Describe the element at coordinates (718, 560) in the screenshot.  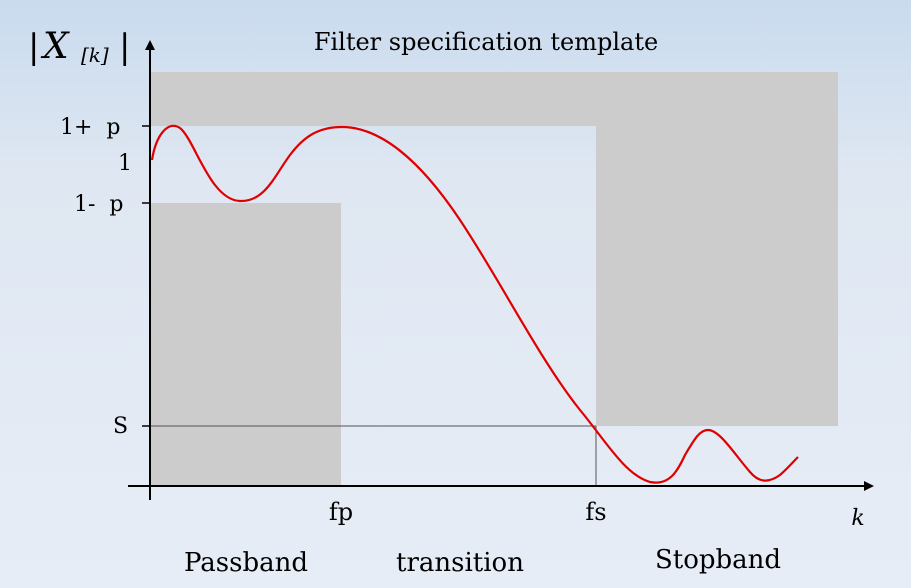
I see `stopband-label: Stopband` at that location.